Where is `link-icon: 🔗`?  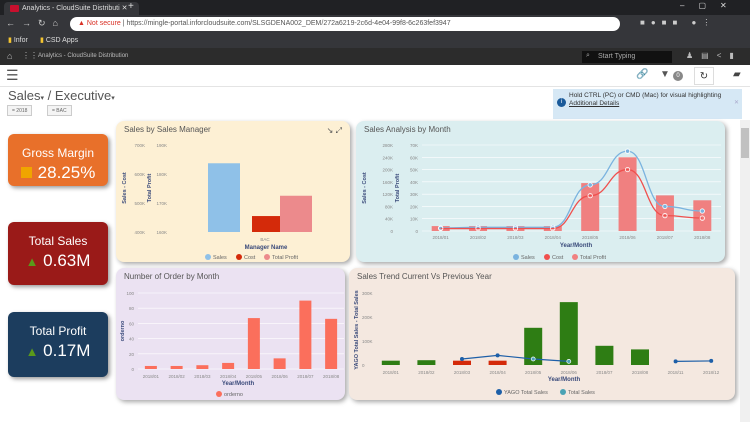 link-icon: 🔗 is located at coordinates (642, 74).